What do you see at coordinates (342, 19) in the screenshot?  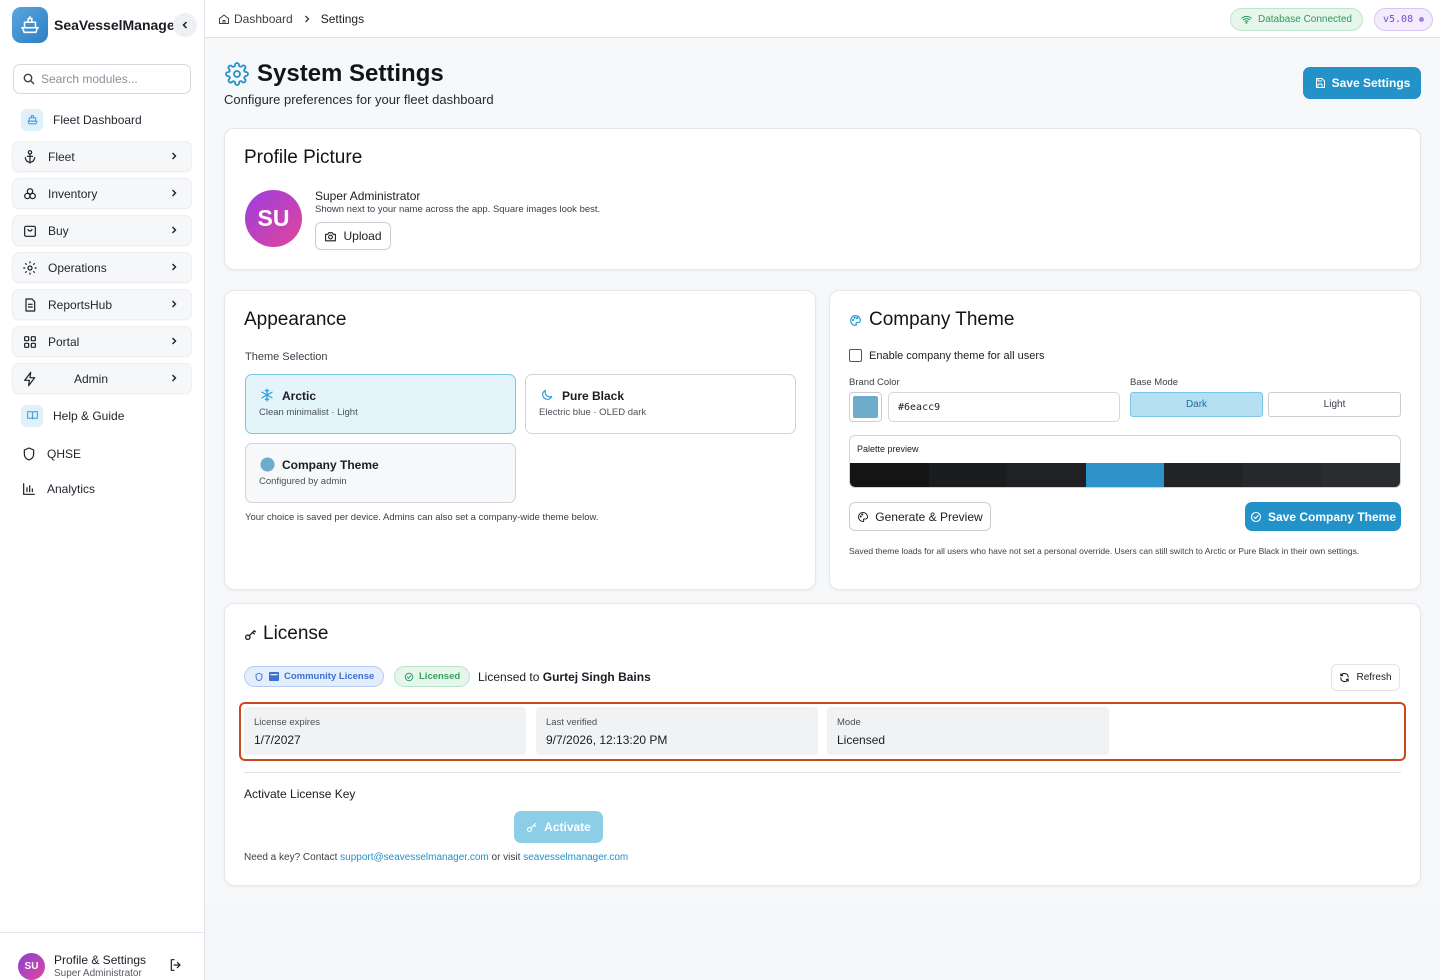 I see `breadcrumb-current: Settings` at bounding box center [342, 19].